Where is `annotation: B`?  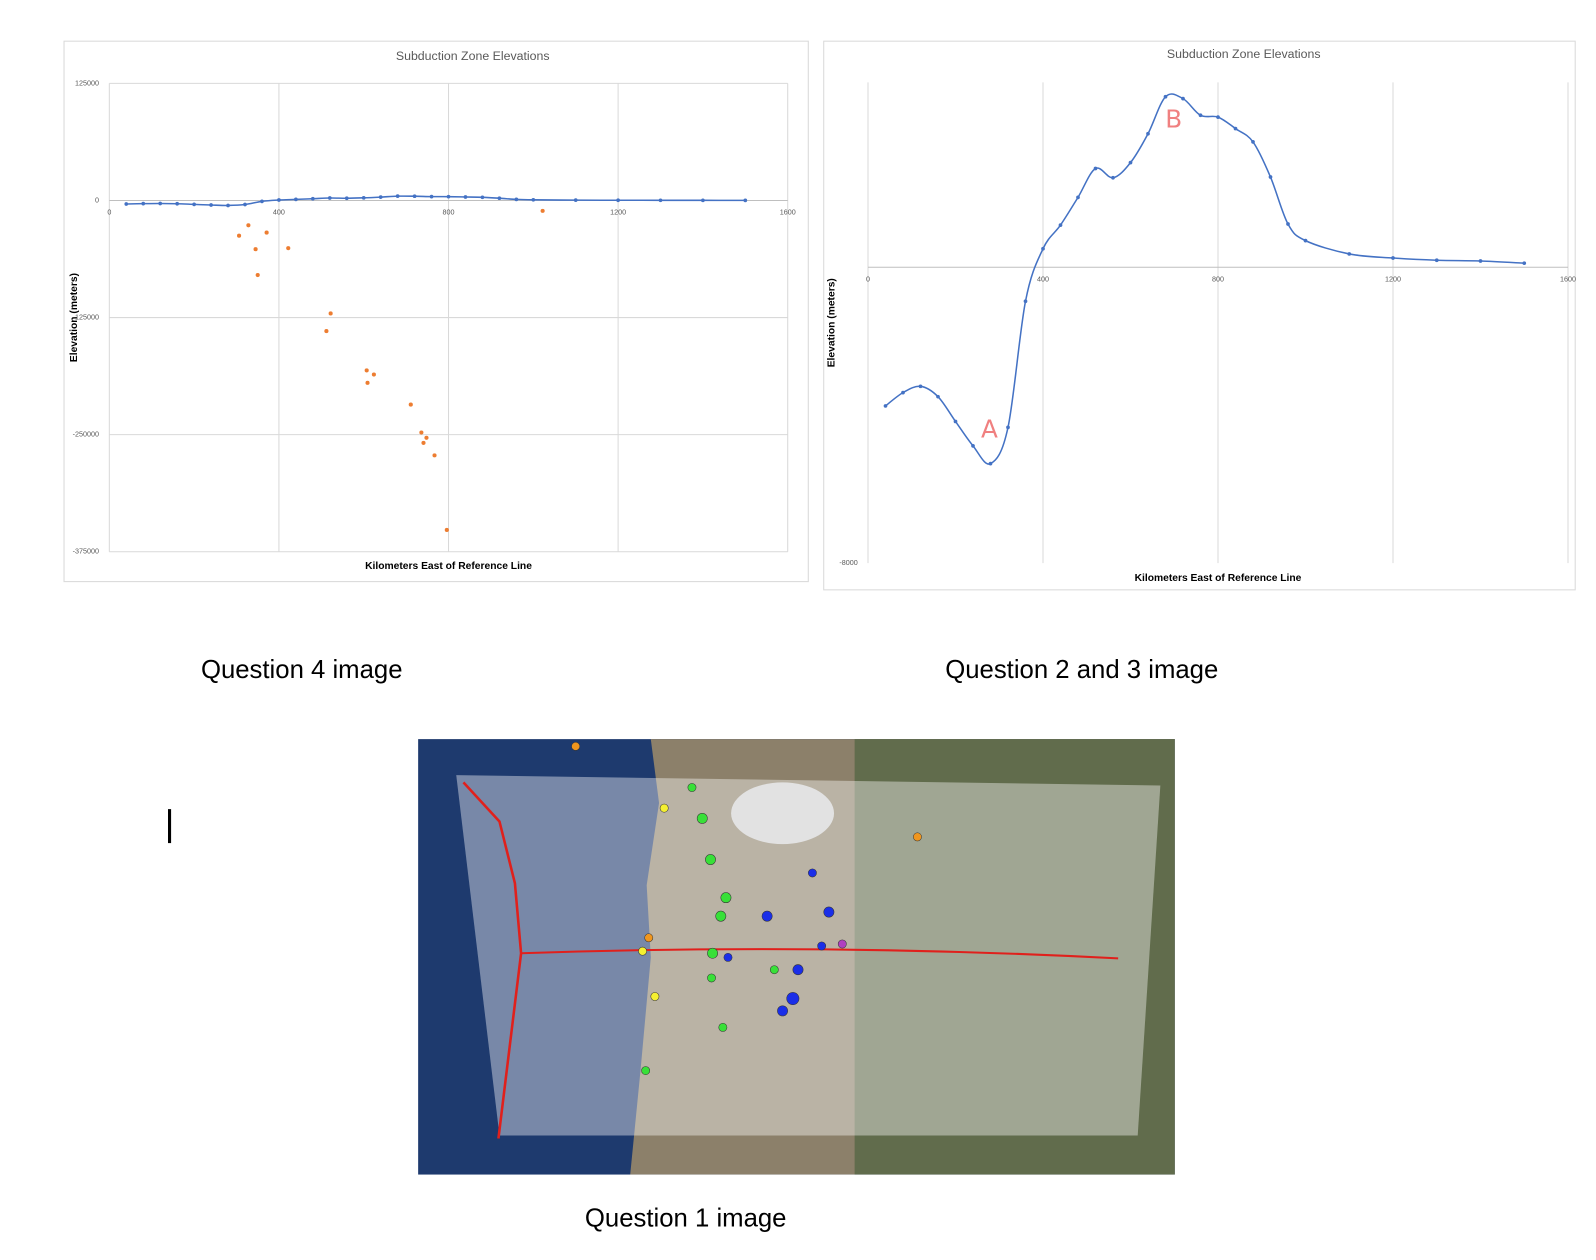 annotation: B is located at coordinates (1173, 118).